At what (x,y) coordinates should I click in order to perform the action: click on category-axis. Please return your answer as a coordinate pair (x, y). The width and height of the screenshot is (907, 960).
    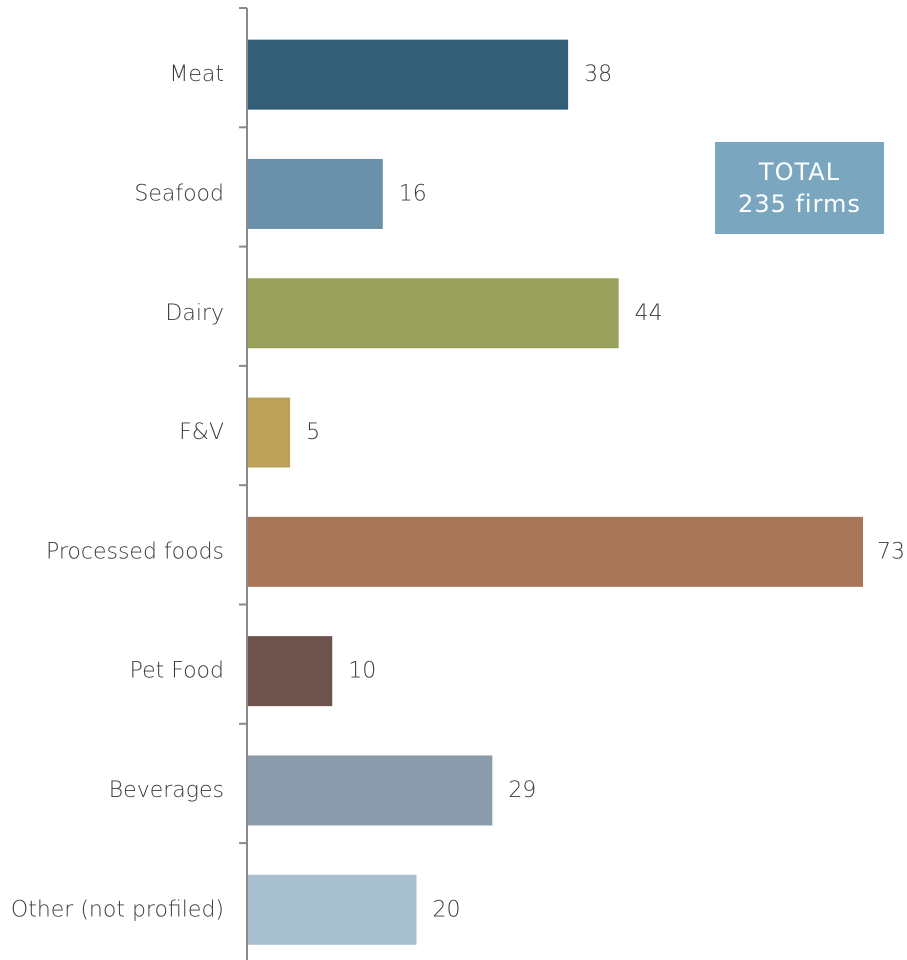
    Looking at the image, I should click on (243, 483).